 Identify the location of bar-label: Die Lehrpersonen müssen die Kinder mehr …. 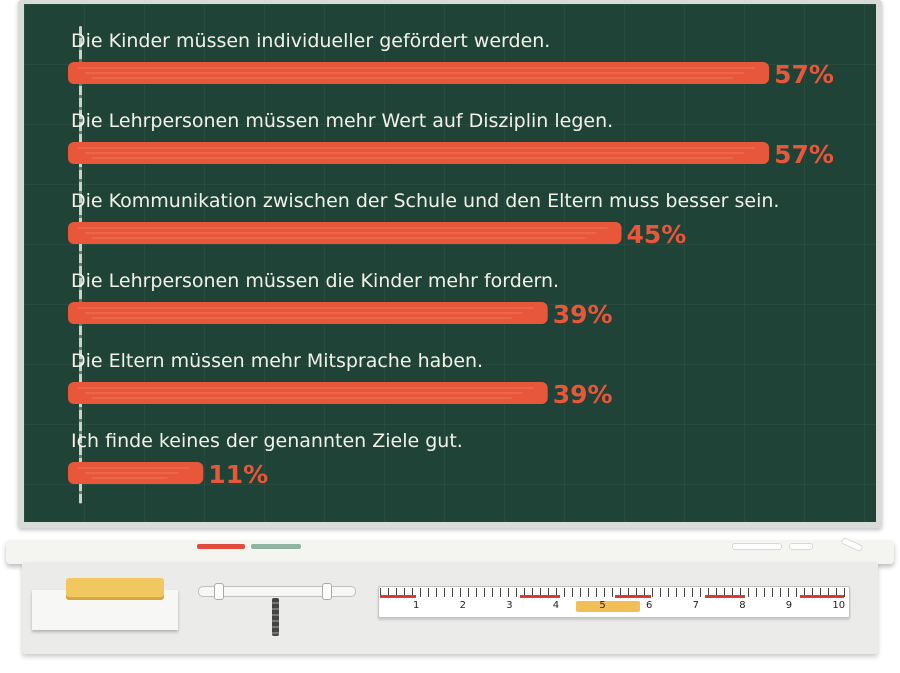
(315, 281).